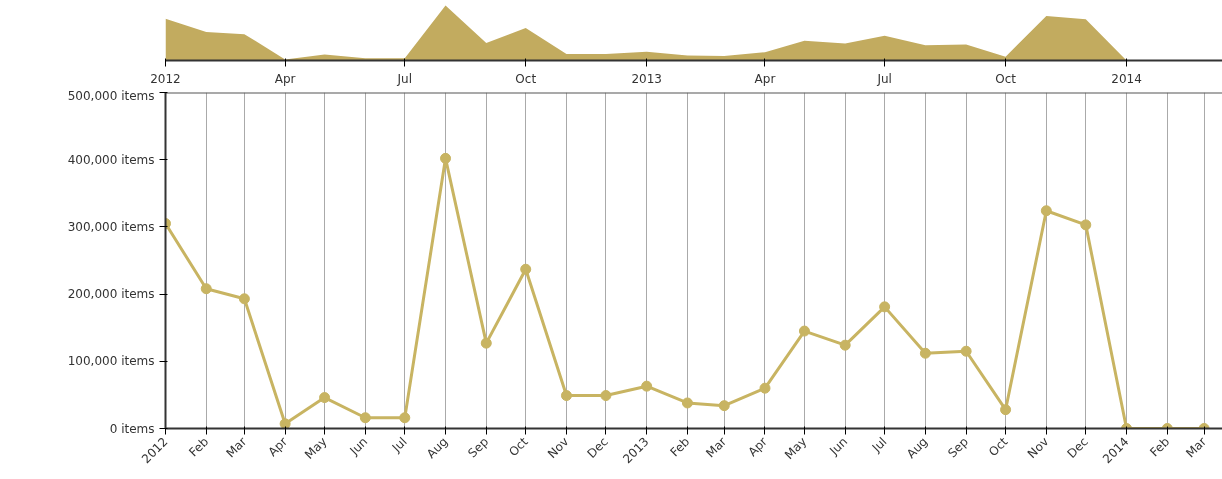  What do you see at coordinates (1126, 78) in the screenshot?
I see `x-tick-label: 2014` at bounding box center [1126, 78].